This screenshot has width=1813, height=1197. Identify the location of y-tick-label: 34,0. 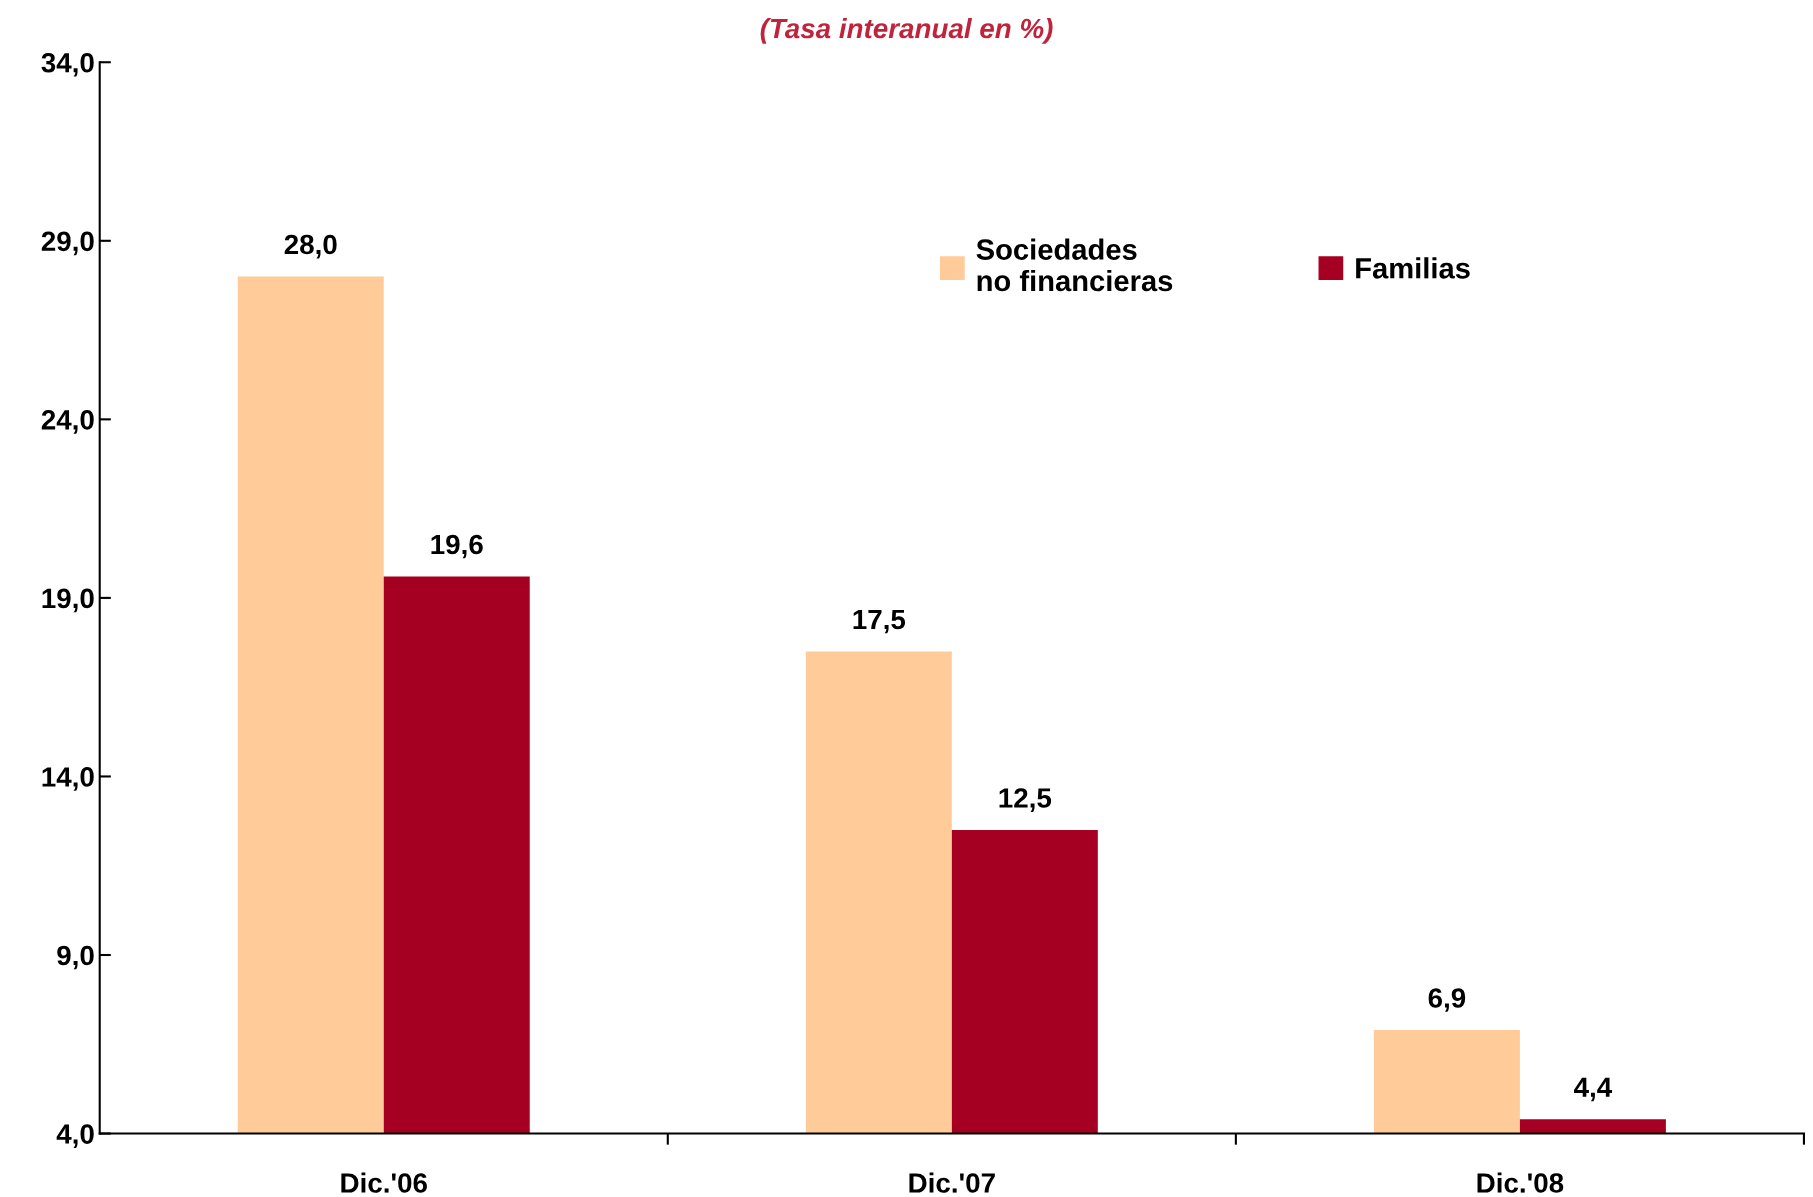
(67, 64).